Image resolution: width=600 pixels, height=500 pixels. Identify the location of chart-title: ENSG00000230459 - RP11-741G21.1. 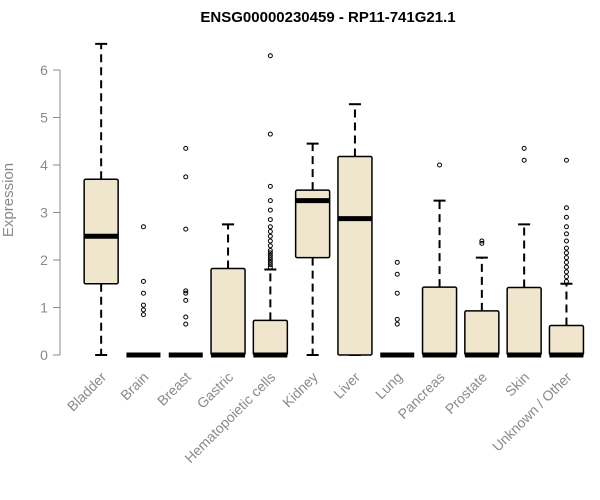
(327, 17).